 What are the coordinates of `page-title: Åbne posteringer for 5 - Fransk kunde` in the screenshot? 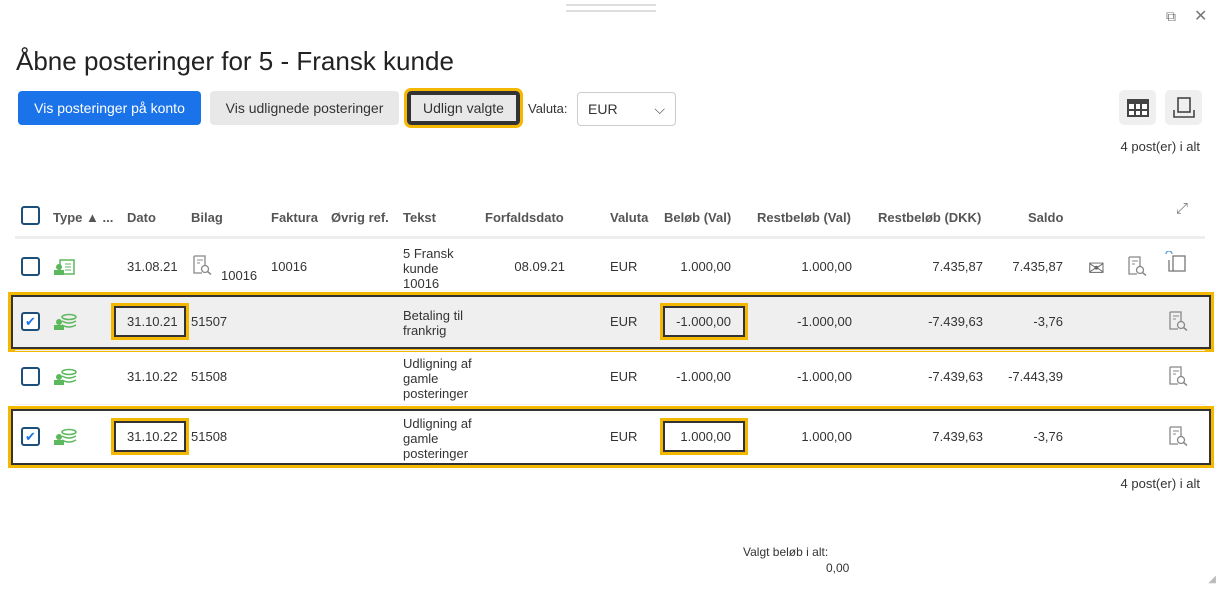 It's located at (235, 61).